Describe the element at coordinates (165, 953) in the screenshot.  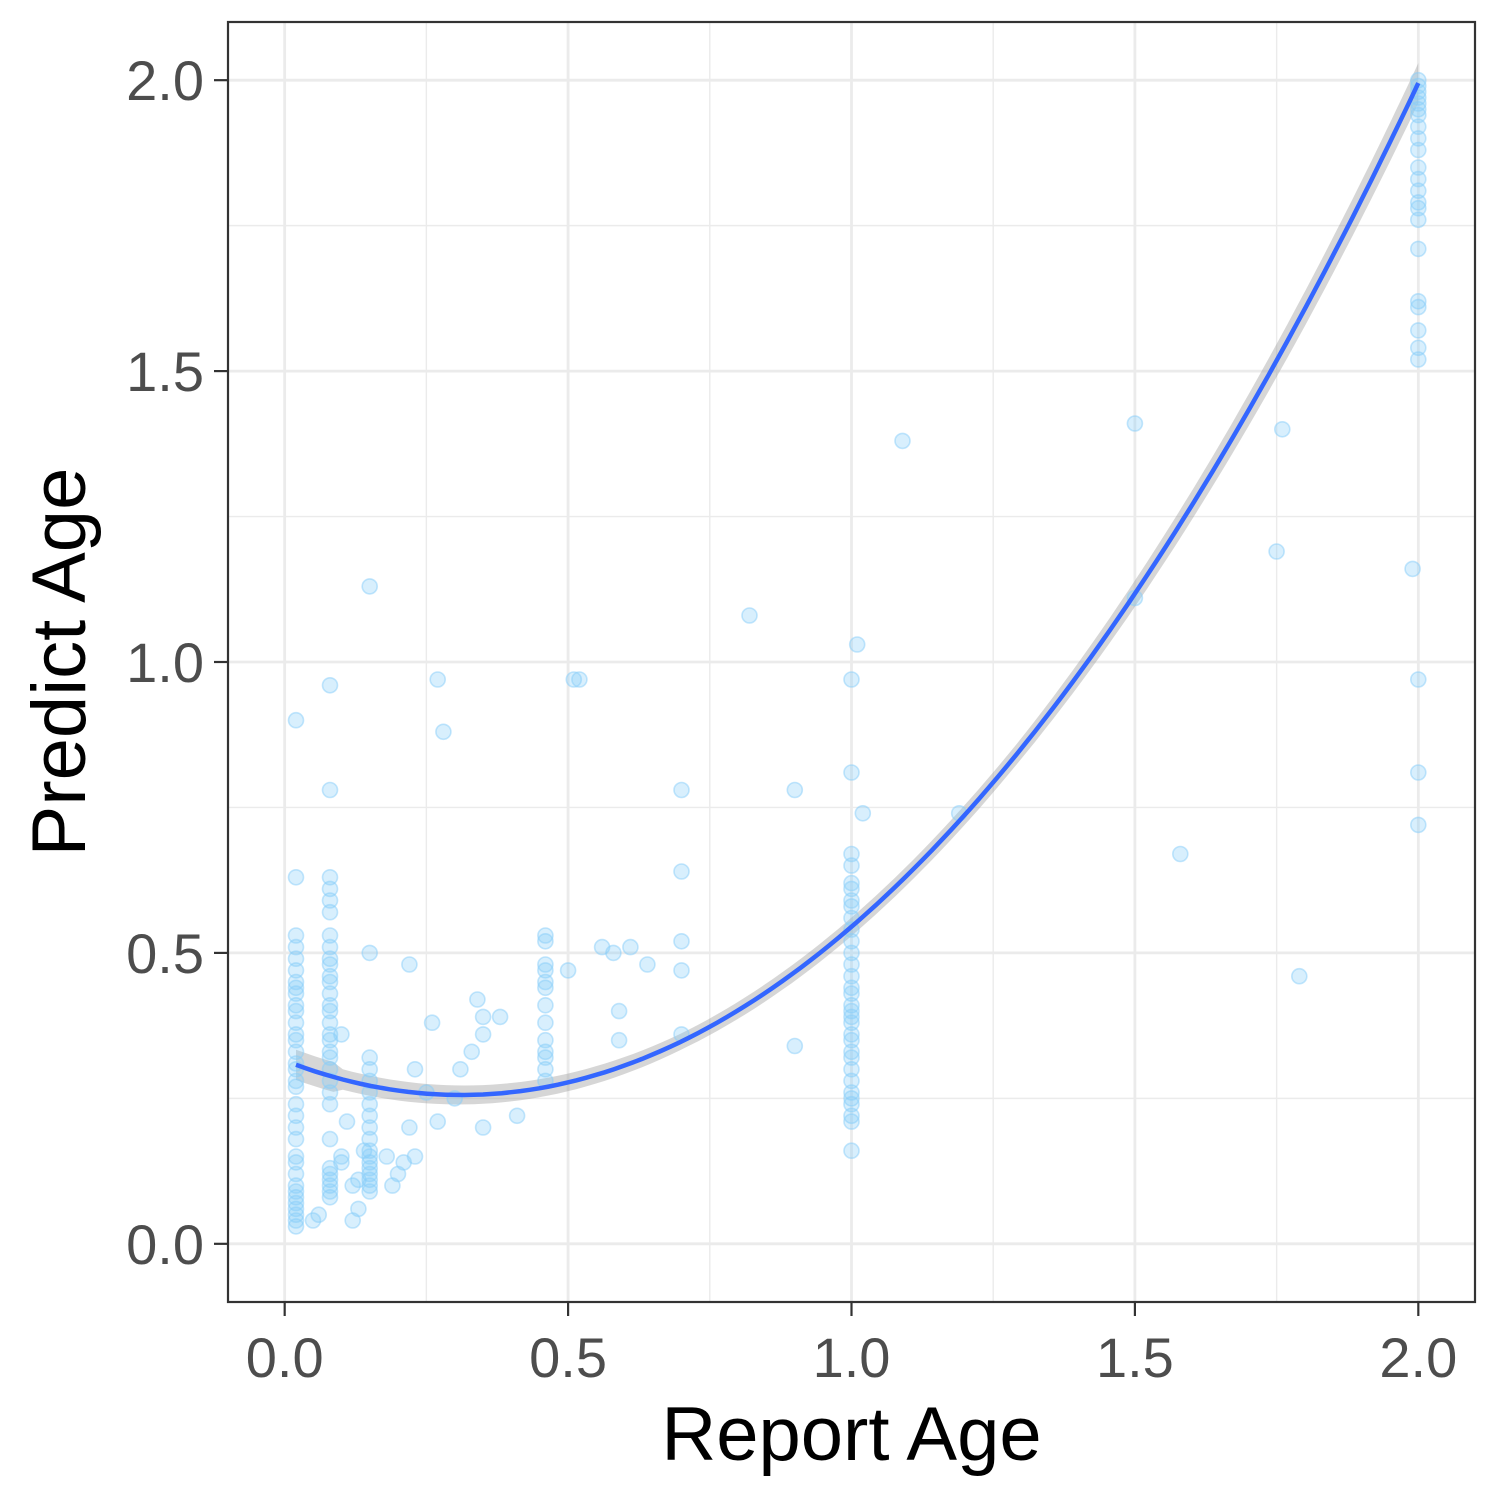
I see `y-tick-label: 0.5` at that location.